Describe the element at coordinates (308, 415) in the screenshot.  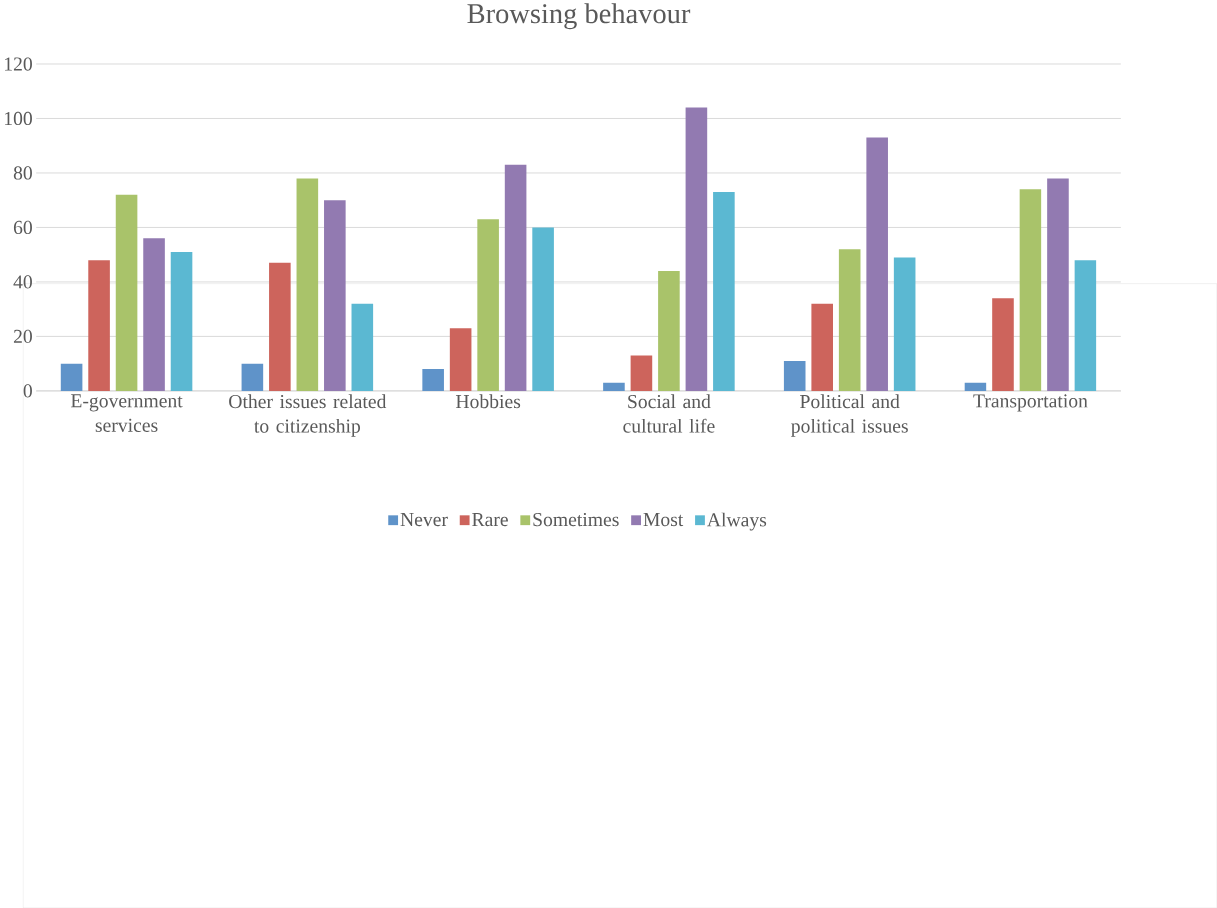
I see `x-tick-label: Other issues related to citizenship` at that location.